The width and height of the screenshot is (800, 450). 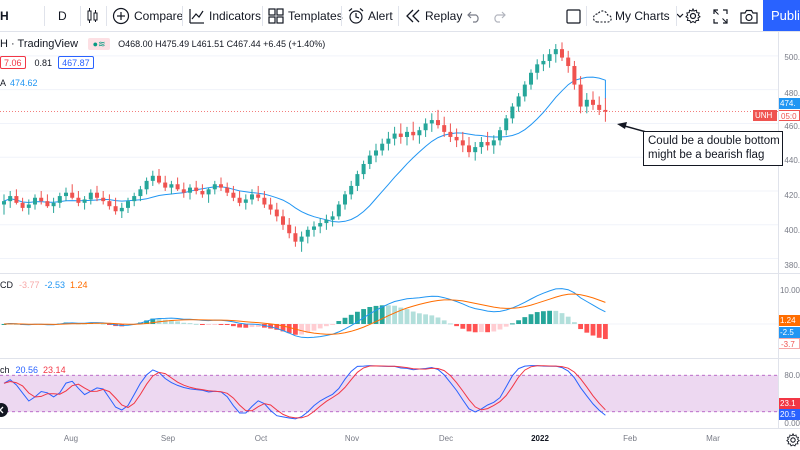 I want to click on snapshot-button, so click(x=749, y=16).